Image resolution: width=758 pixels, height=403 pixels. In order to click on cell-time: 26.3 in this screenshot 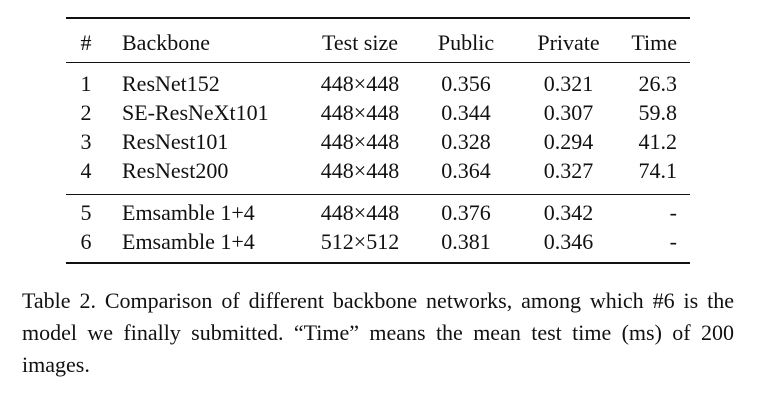, I will do `click(658, 83)`.